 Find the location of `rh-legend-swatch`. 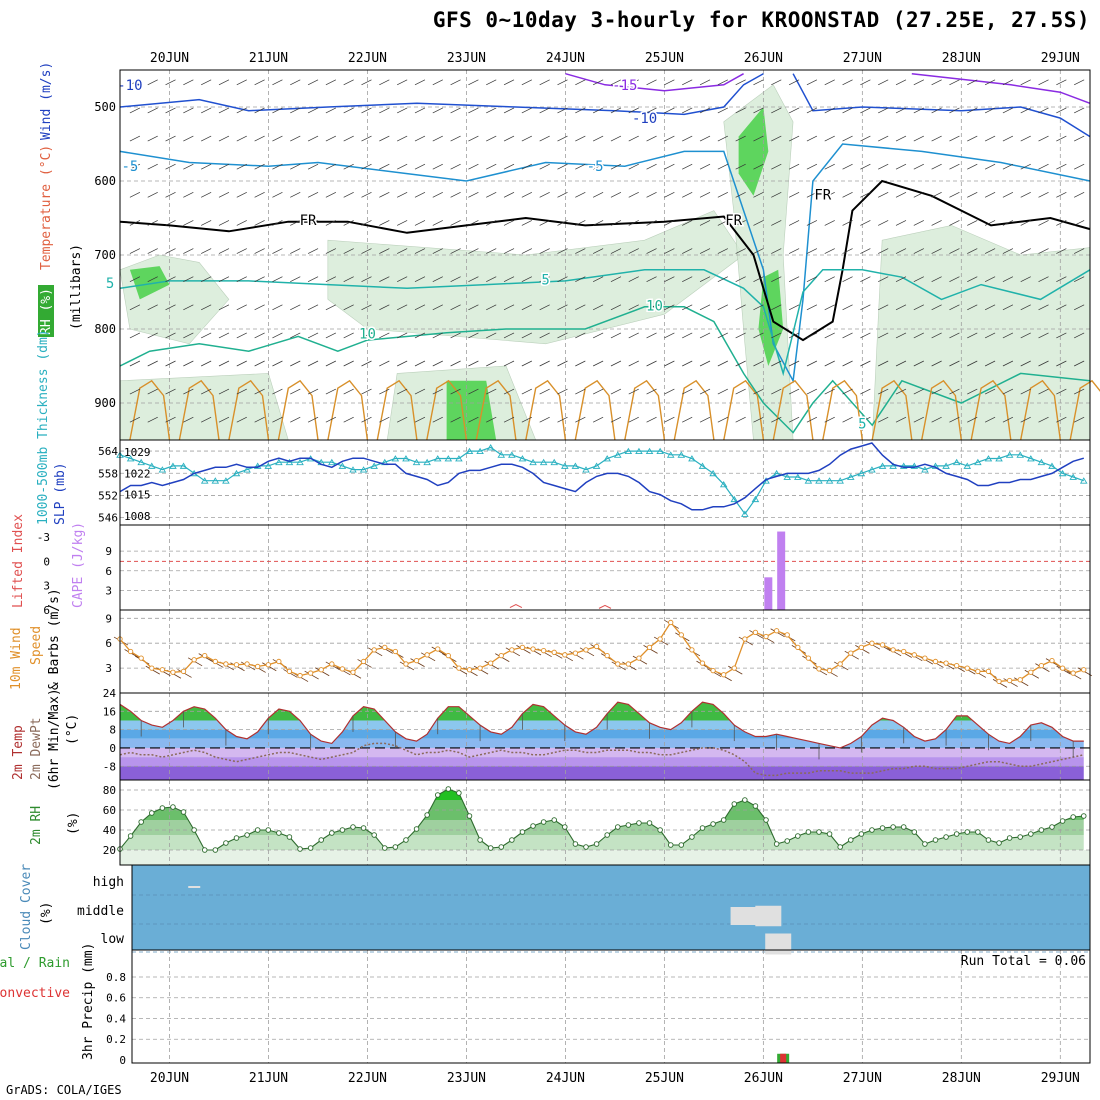

rh-legend-swatch is located at coordinates (46, 311).